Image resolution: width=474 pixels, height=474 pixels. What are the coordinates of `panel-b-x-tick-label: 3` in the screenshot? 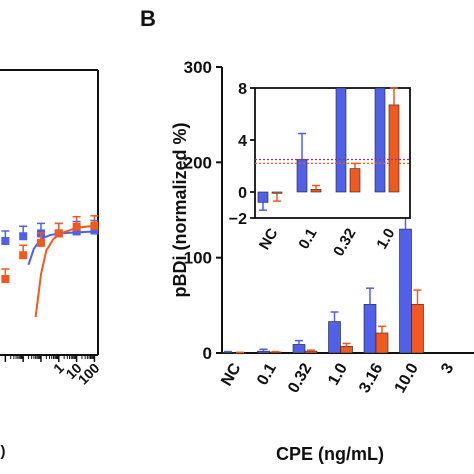 It's located at (447, 368).